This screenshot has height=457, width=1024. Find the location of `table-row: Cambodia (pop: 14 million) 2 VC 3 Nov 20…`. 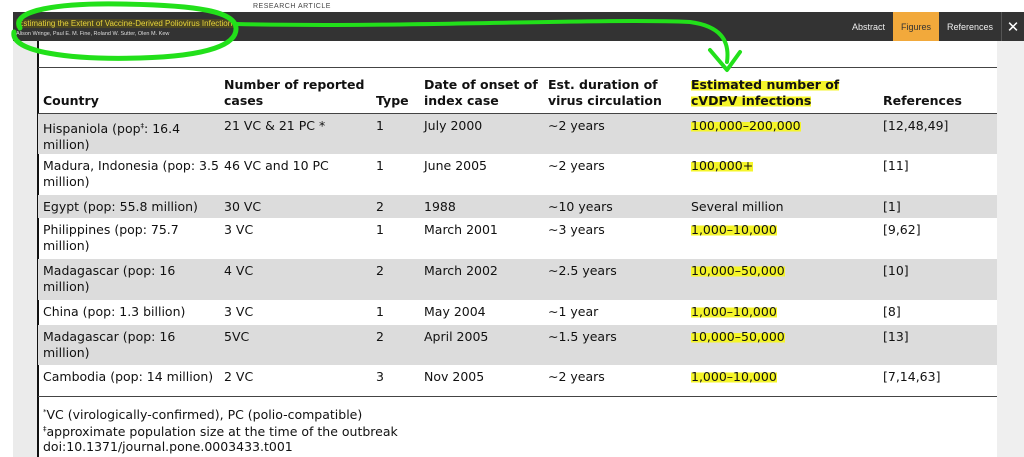

table-row: Cambodia (pop: 14 million) 2 VC 3 Nov 20… is located at coordinates (517, 378).